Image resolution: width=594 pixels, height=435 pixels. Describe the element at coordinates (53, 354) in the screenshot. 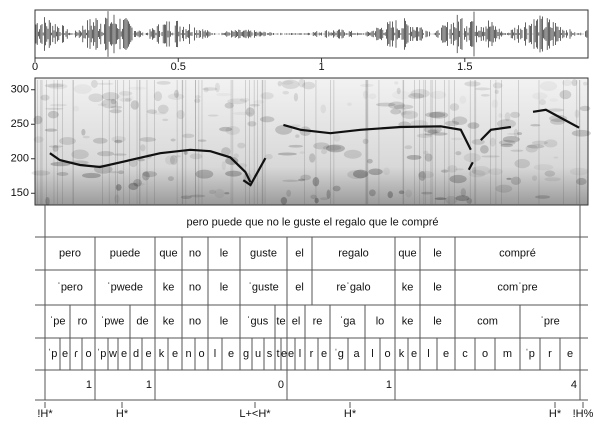

I see `interval-label: ˈp` at that location.